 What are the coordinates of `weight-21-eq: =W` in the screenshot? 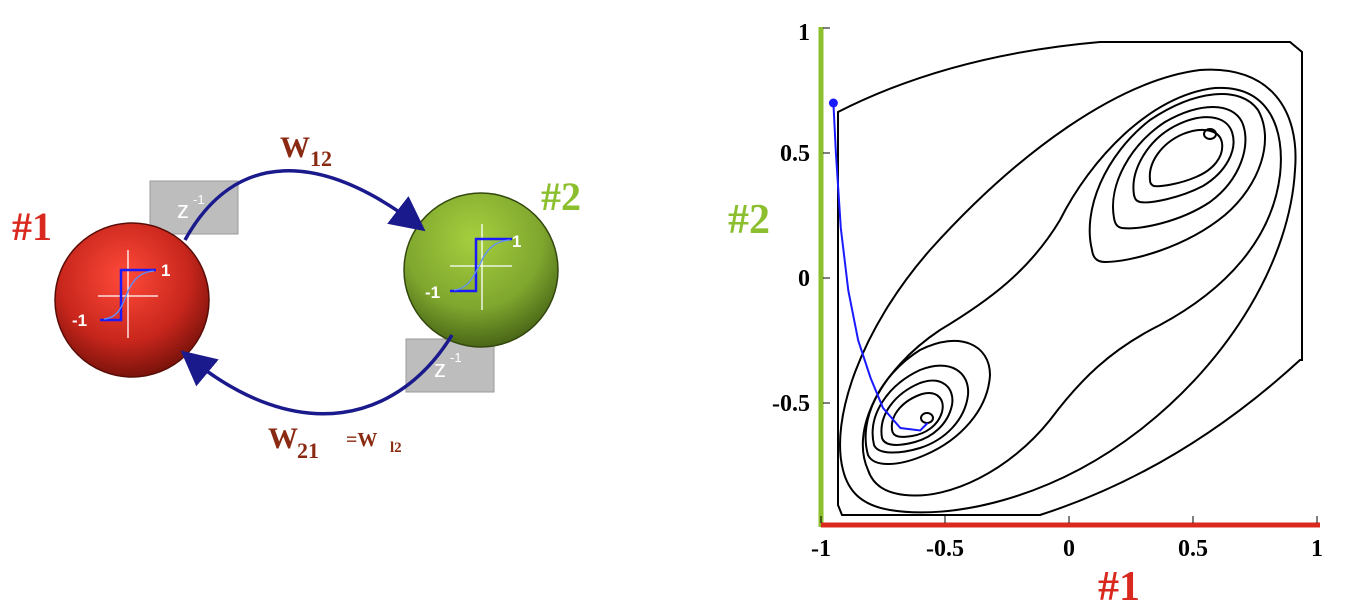 It's located at (361, 440).